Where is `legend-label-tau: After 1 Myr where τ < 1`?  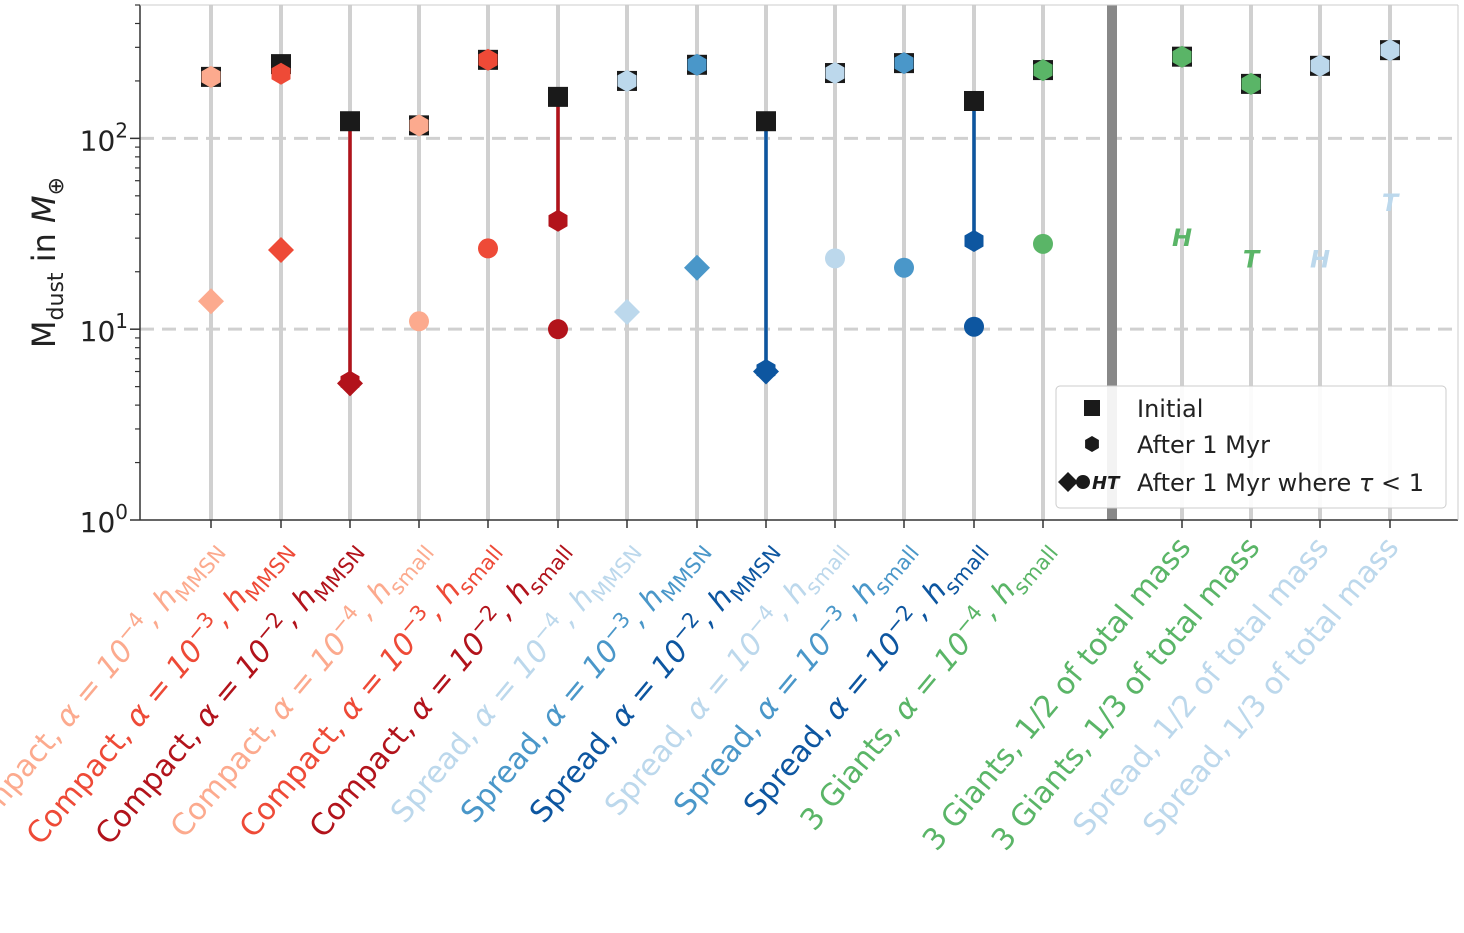 legend-label-tau: After 1 Myr where τ < 1 is located at coordinates (1280, 483).